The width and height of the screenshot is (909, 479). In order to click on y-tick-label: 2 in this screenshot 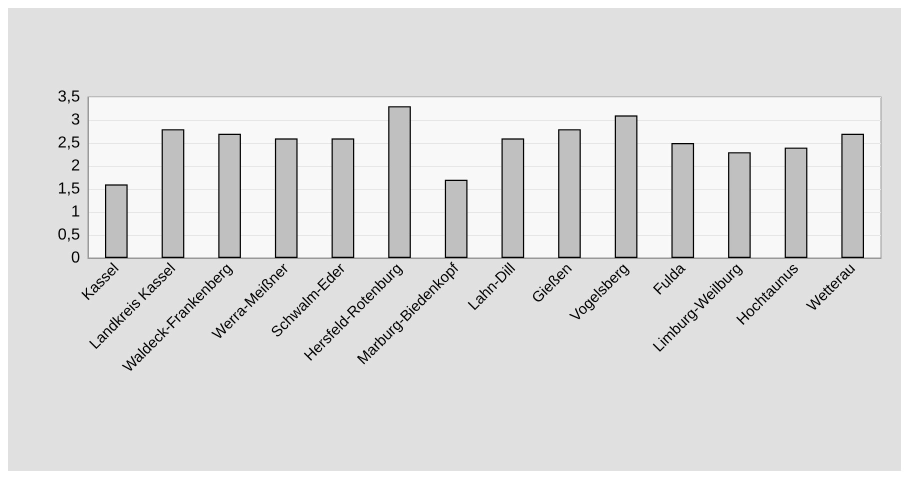, I will do `click(75, 166)`.